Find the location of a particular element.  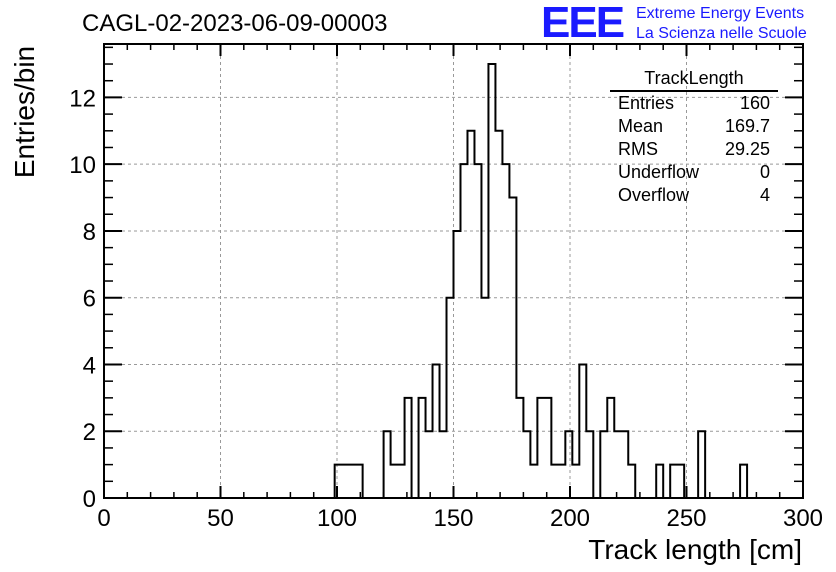

y-tick-label: 10 is located at coordinates (82, 165).